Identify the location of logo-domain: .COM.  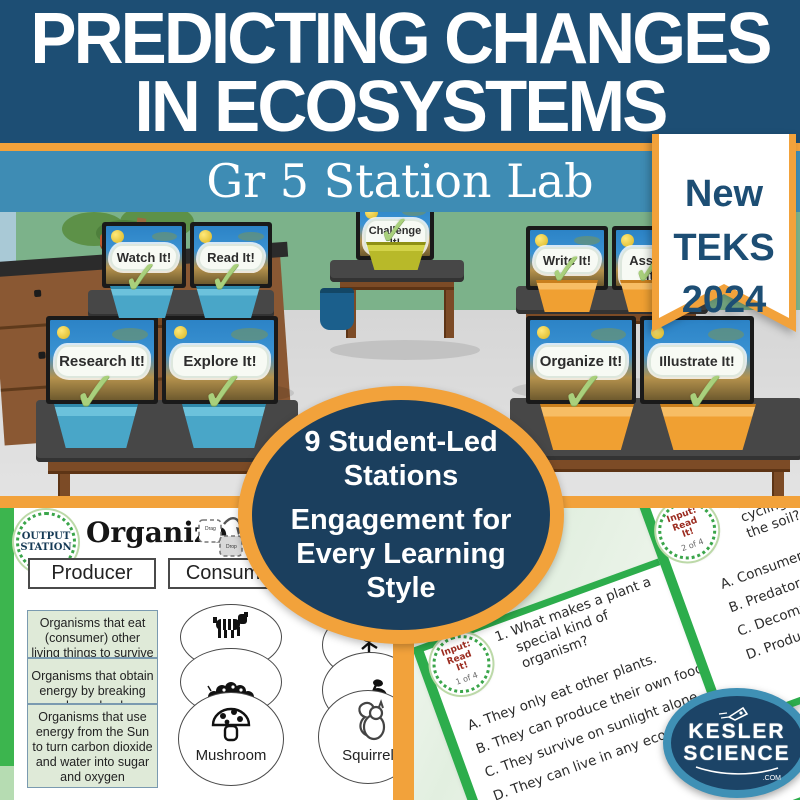
(771, 778).